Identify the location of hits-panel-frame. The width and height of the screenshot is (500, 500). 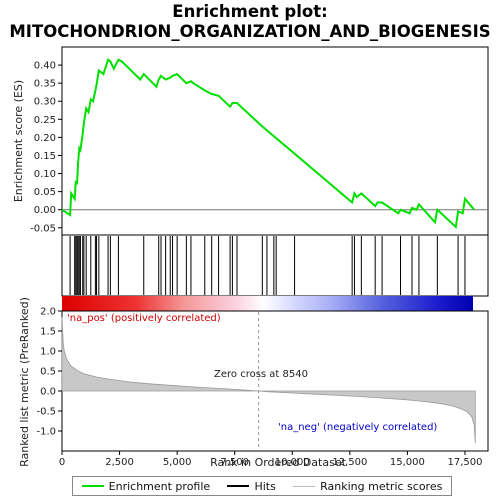
(275, 265).